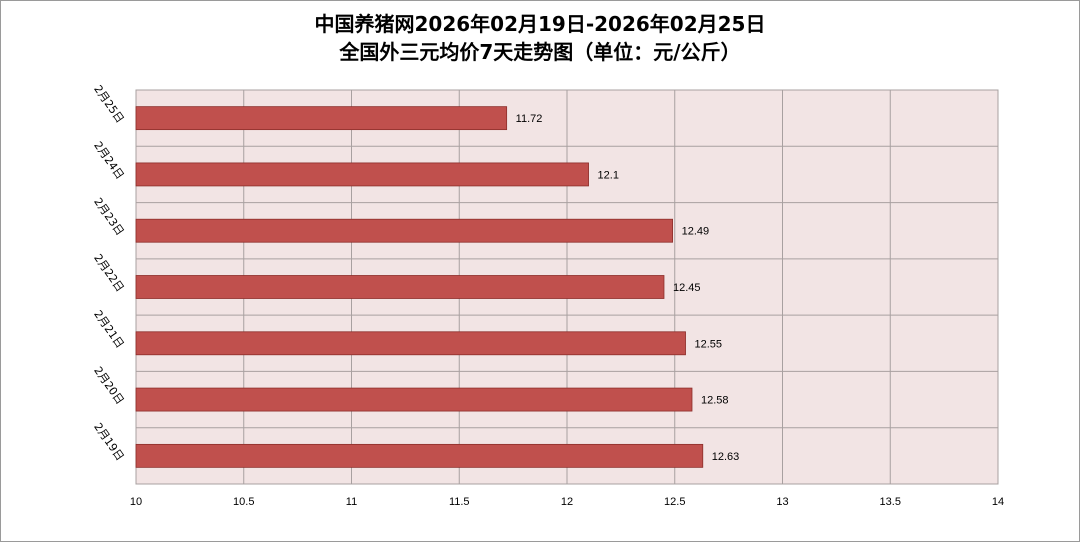 This screenshot has width=1080, height=542. Describe the element at coordinates (687, 288) in the screenshot. I see `data-label: 12.45` at that location.